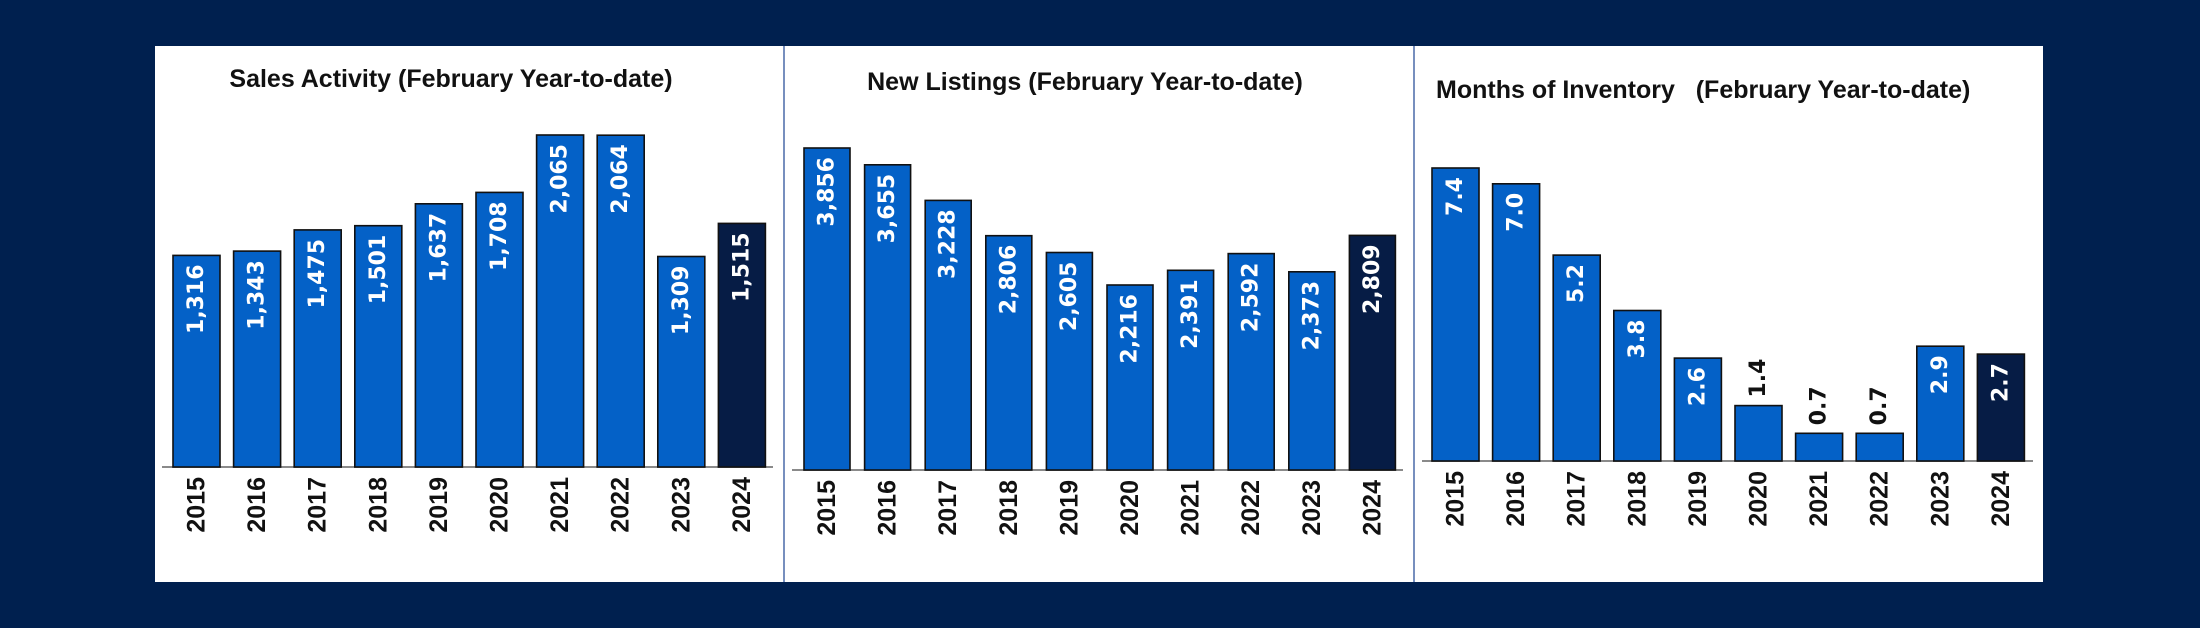 The image size is (2200, 628). Describe the element at coordinates (1879, 447) in the screenshot. I see `months-of-inventory-bar-2022` at that location.